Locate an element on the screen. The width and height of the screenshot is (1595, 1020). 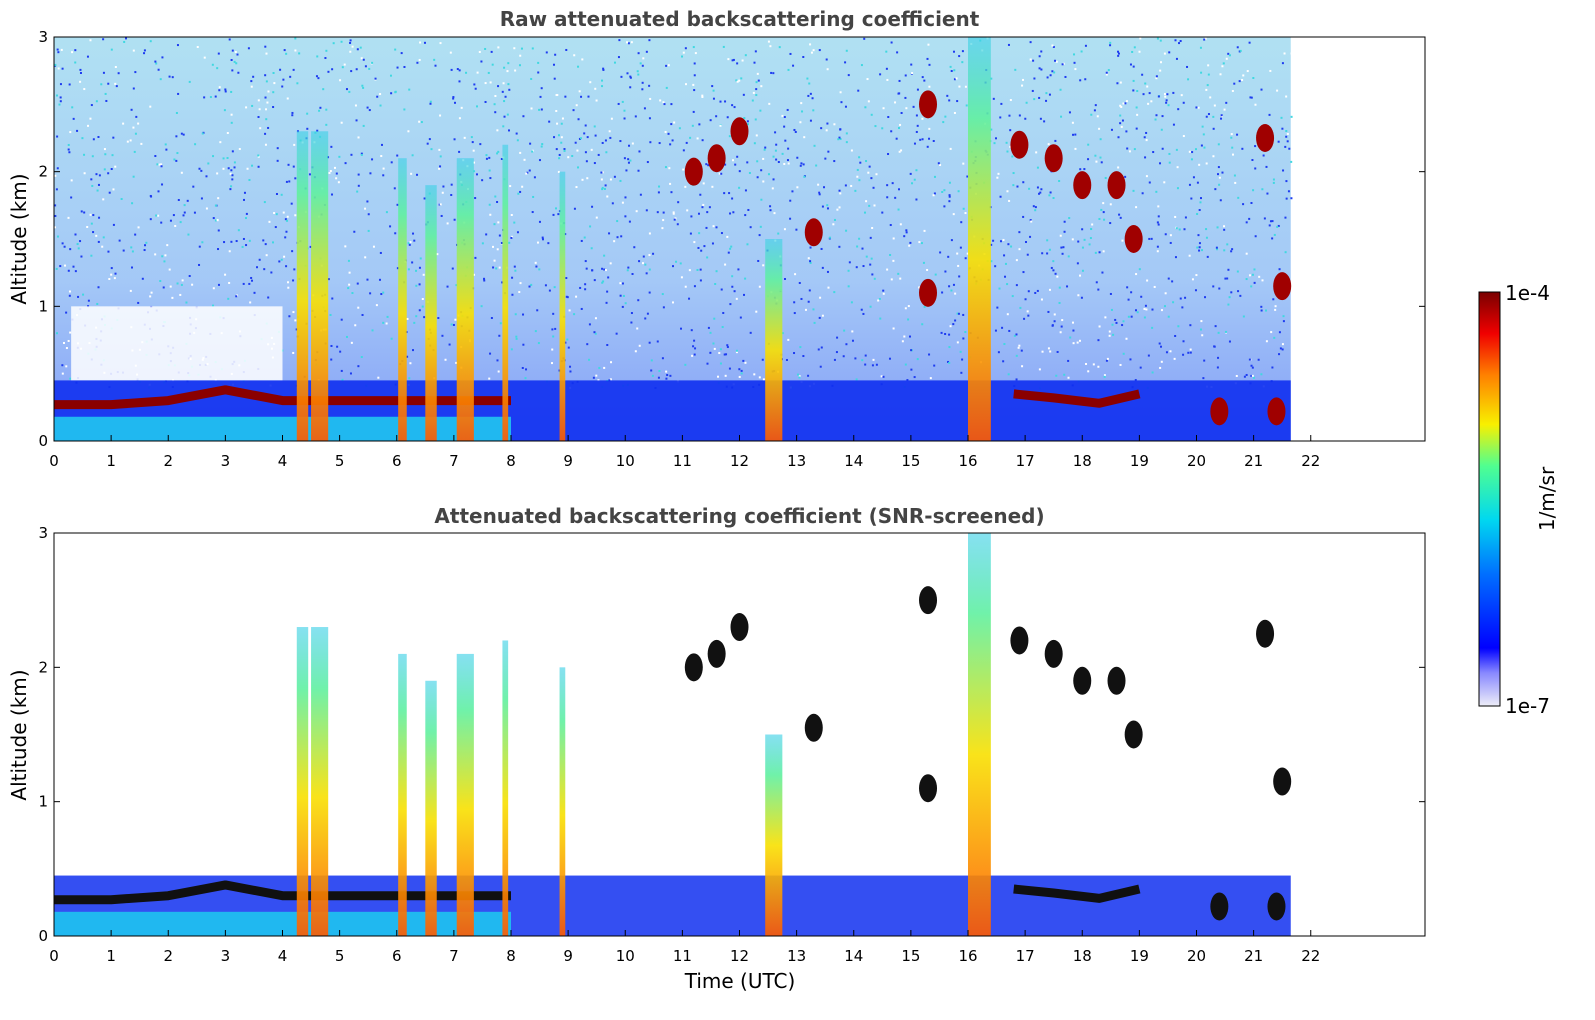
x-tick-label: 1 is located at coordinates (111, 461).